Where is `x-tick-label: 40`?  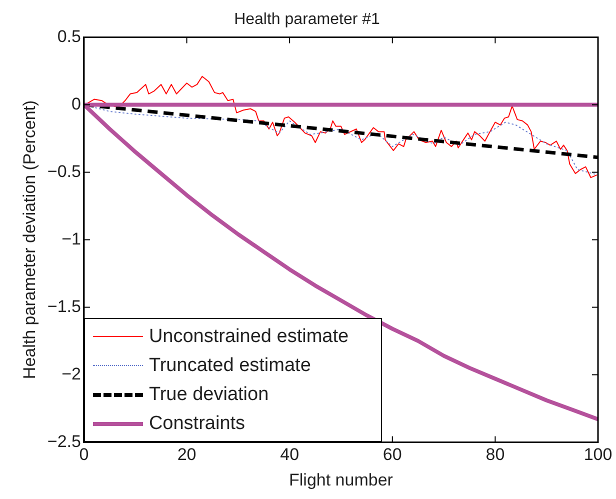 x-tick-label: 40 is located at coordinates (290, 454).